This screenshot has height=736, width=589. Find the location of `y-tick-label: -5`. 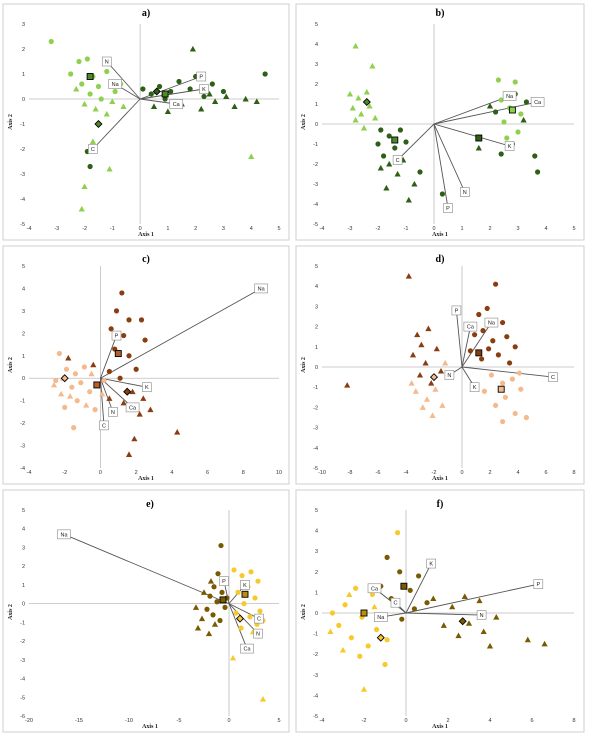

y-tick-label: -5 is located at coordinates (22, 698).